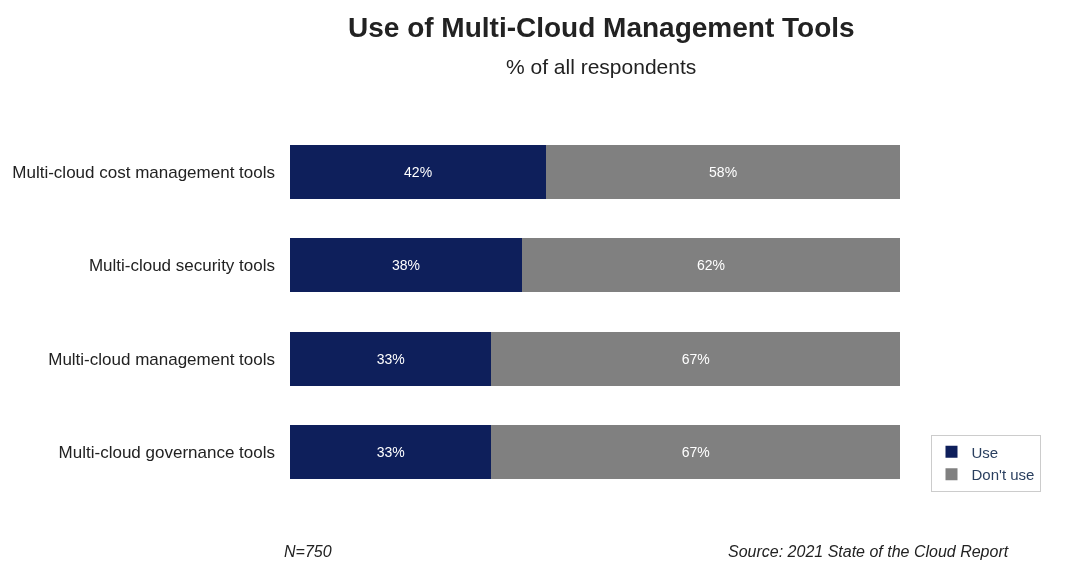 This screenshot has height=569, width=1068. What do you see at coordinates (601, 27) in the screenshot?
I see `chart-title: Use of Multi-Cloud Management Tools` at bounding box center [601, 27].